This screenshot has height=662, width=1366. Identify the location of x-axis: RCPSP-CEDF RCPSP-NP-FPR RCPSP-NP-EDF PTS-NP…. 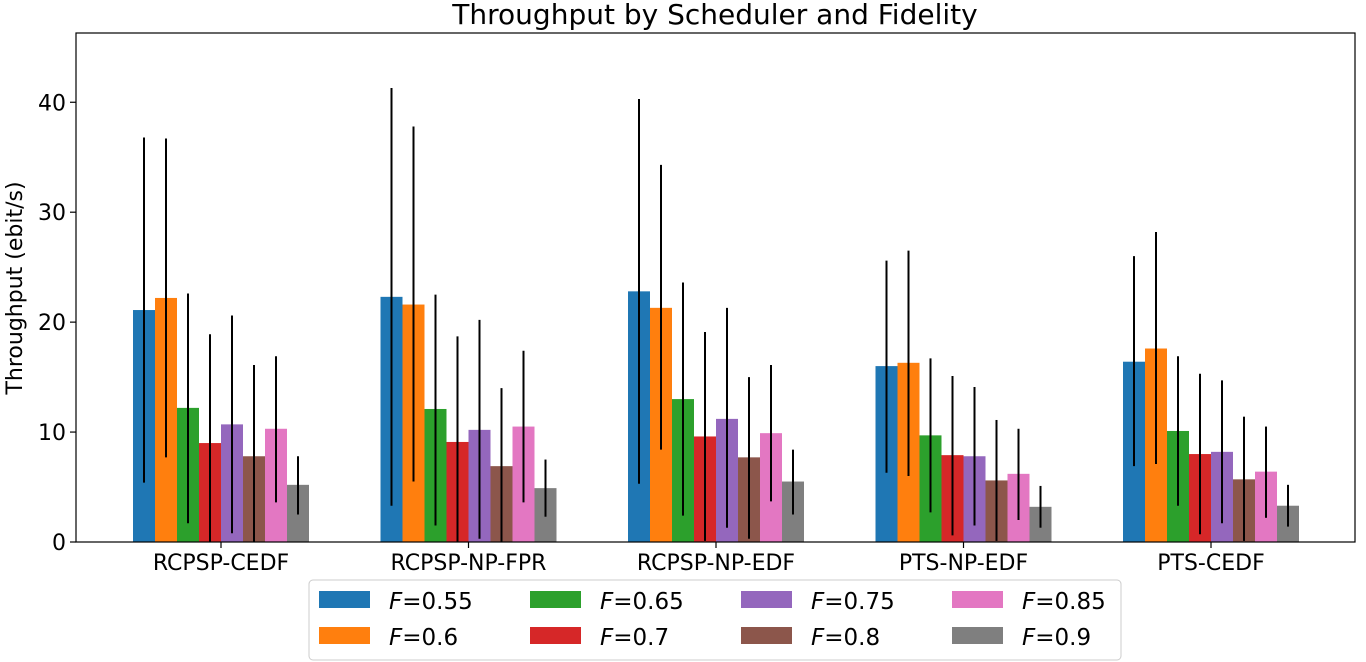
(709, 559).